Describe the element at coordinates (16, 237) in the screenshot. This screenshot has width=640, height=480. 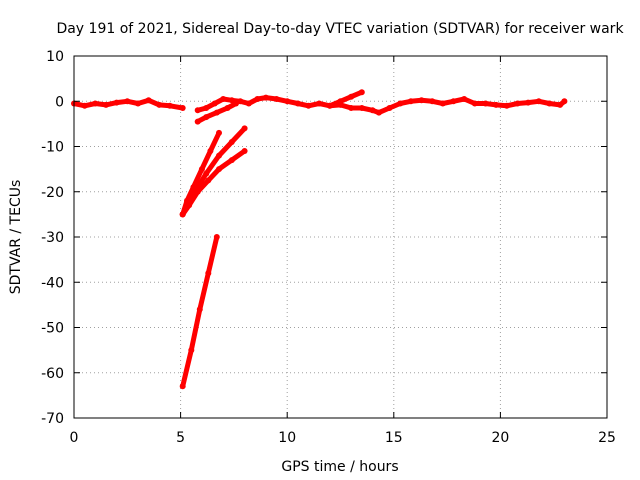
I see `y-axis-label: SDTVAR / TECUs` at that location.